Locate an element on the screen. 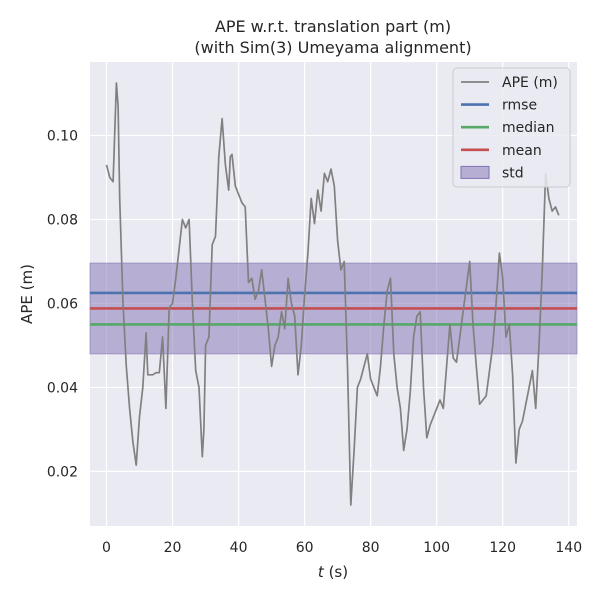 This screenshot has height=600, width=600. y-tick-label: 0.06 is located at coordinates (62, 304).